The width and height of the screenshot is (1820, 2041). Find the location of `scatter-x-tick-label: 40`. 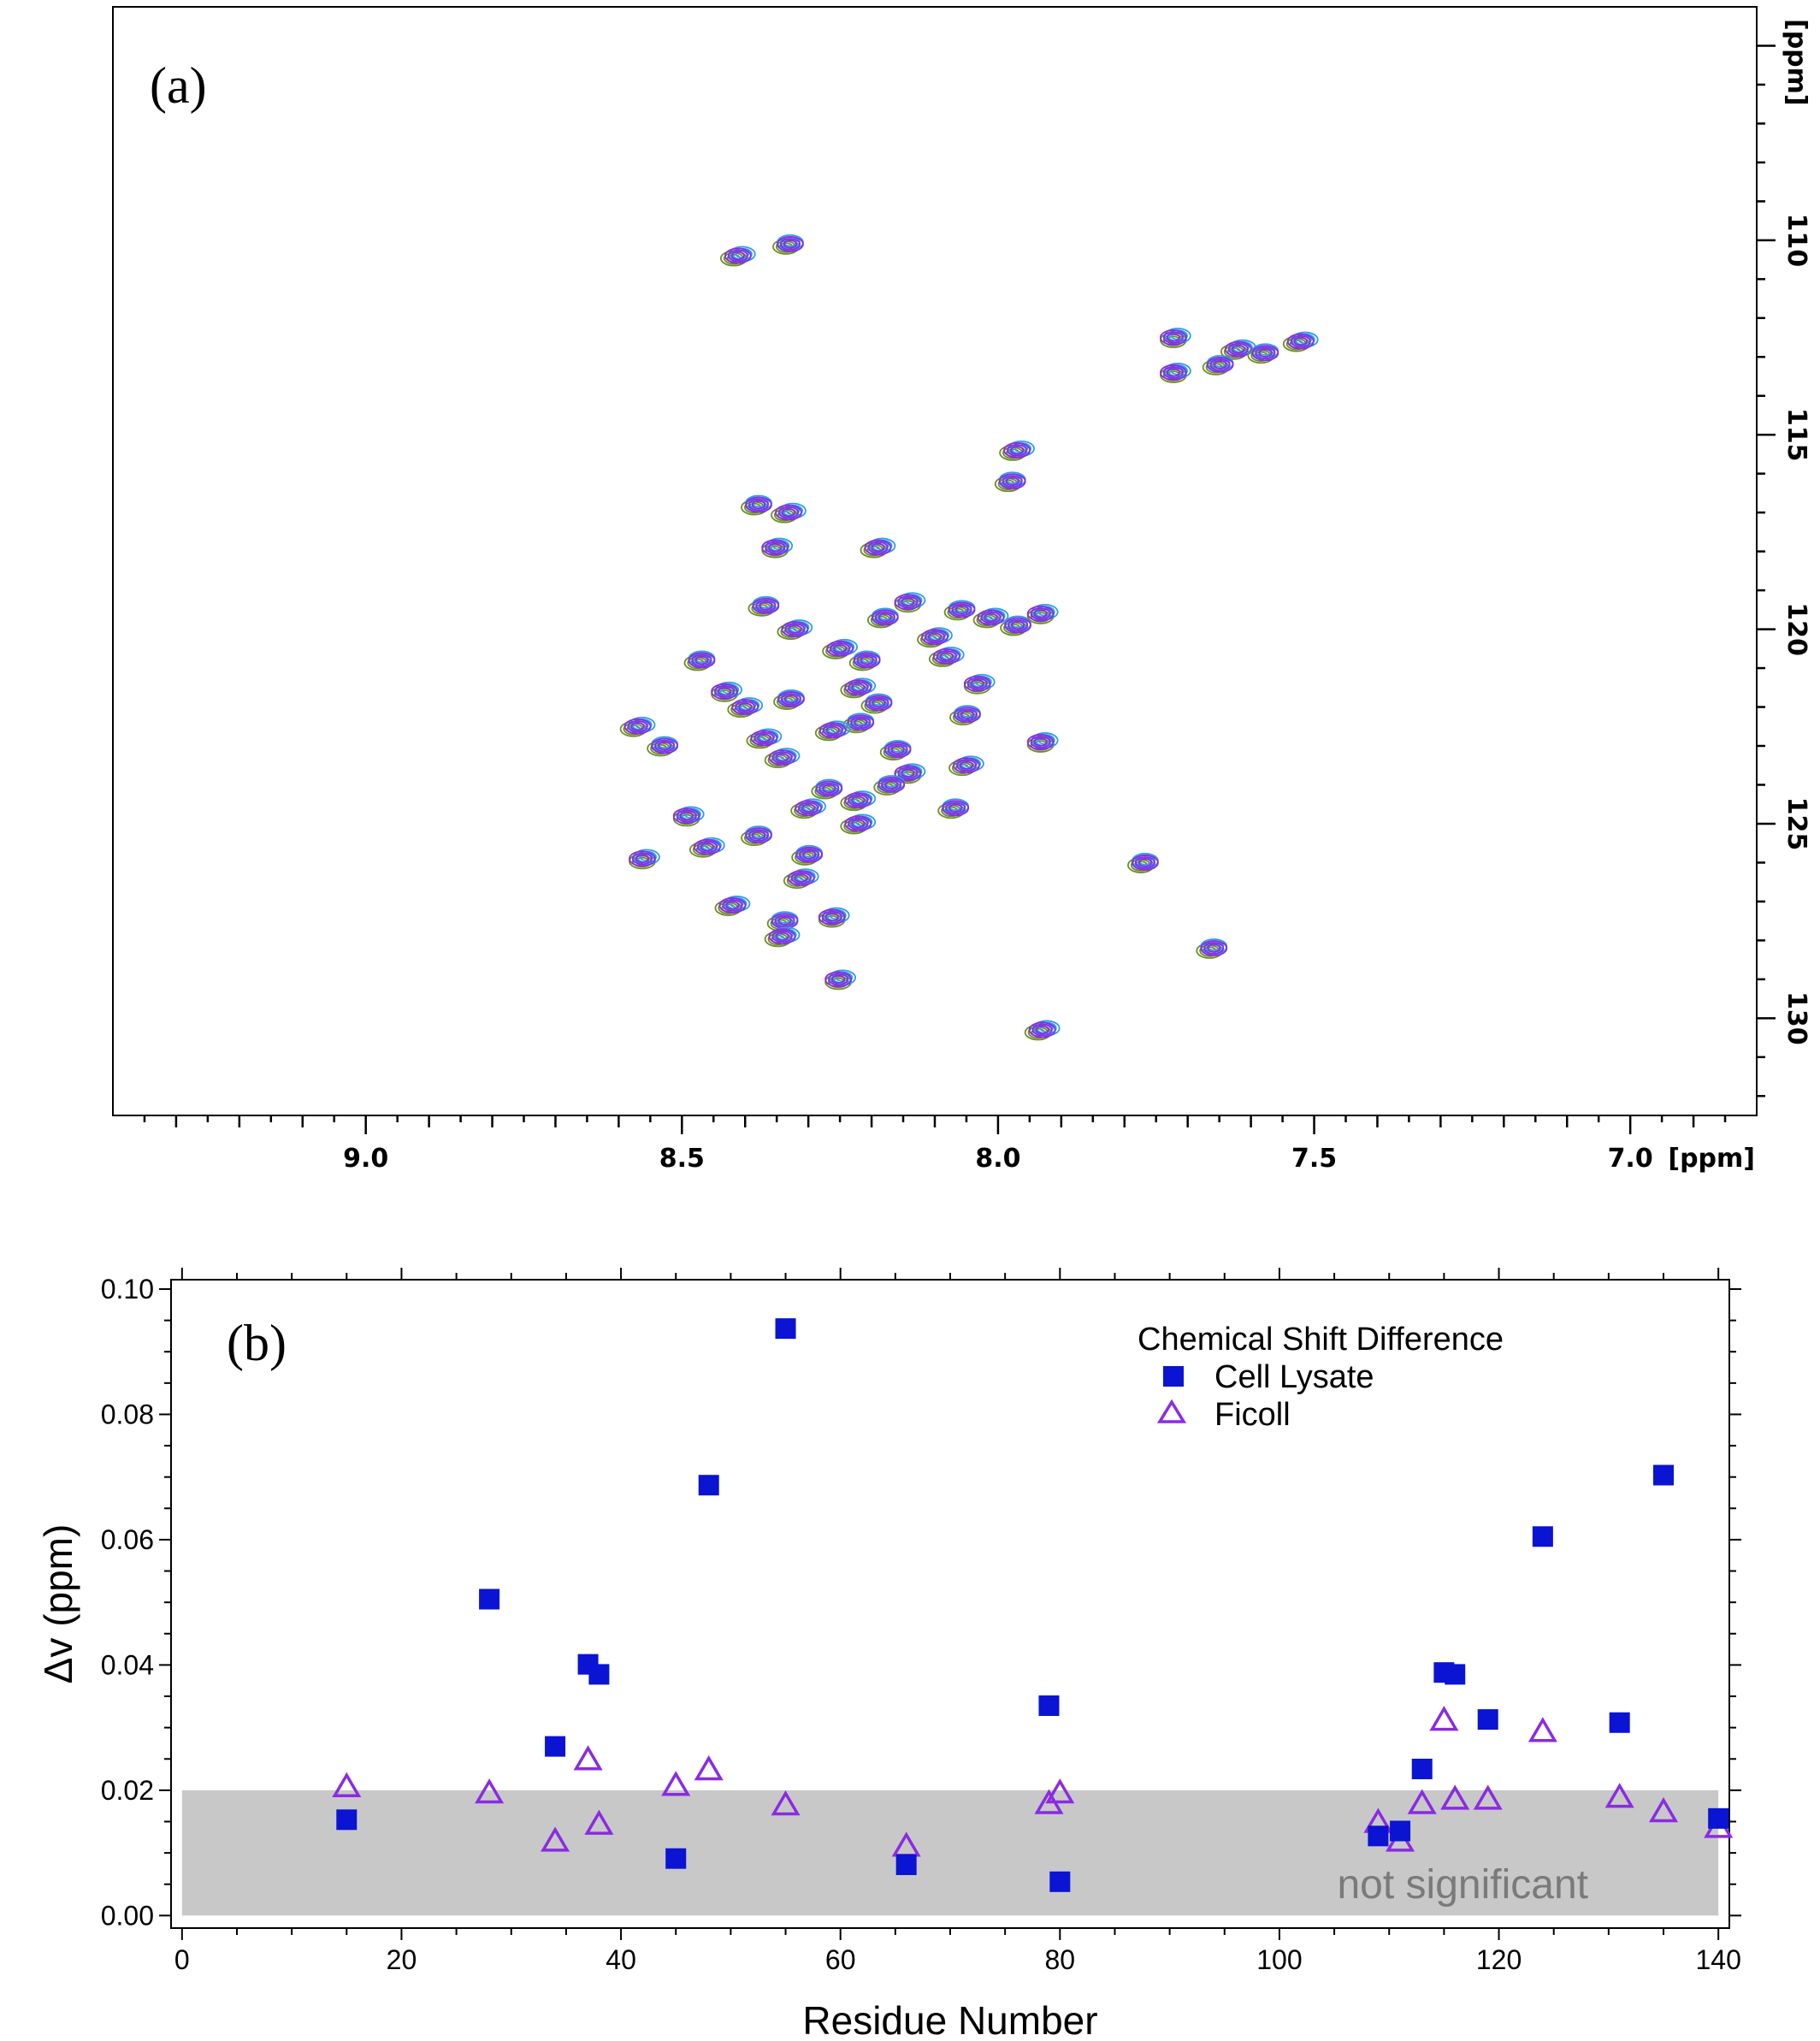

scatter-x-tick-label: 40 is located at coordinates (621, 1959).